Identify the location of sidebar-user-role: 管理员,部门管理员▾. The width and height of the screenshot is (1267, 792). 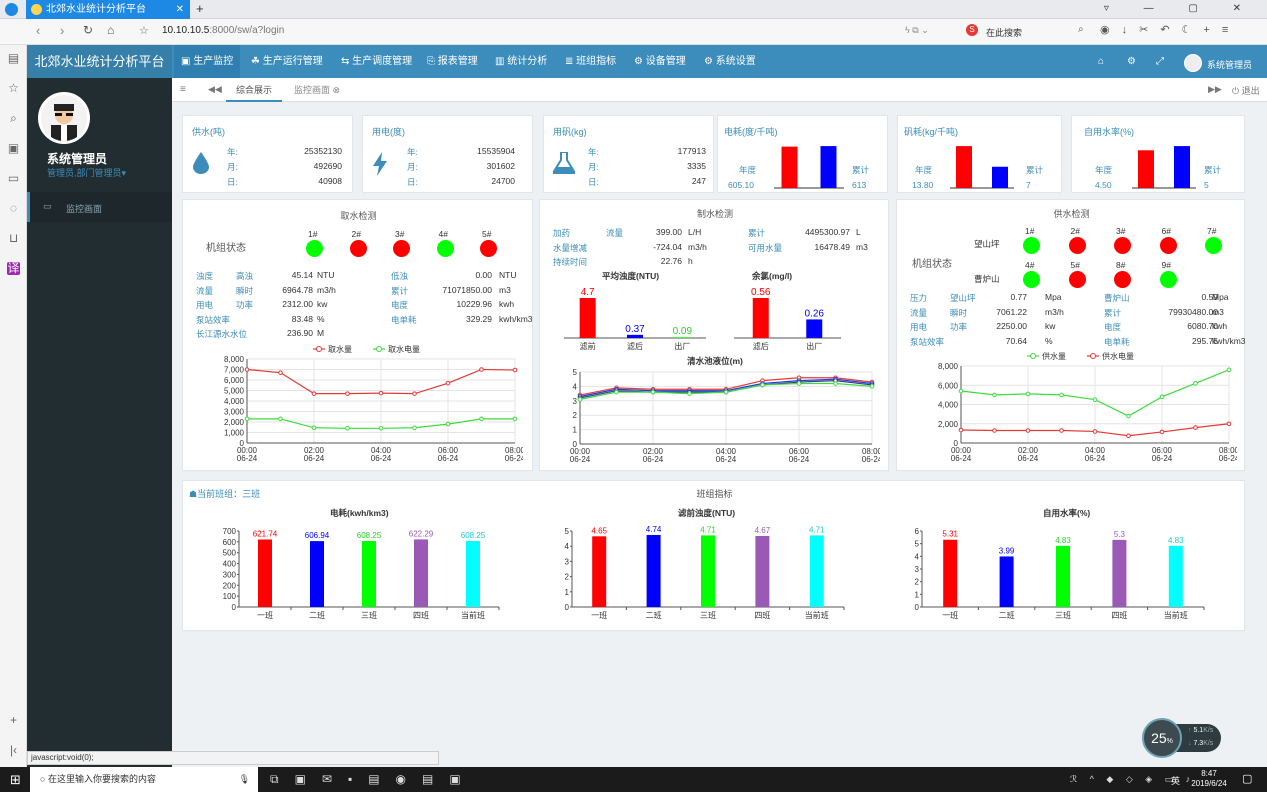
(87, 173).